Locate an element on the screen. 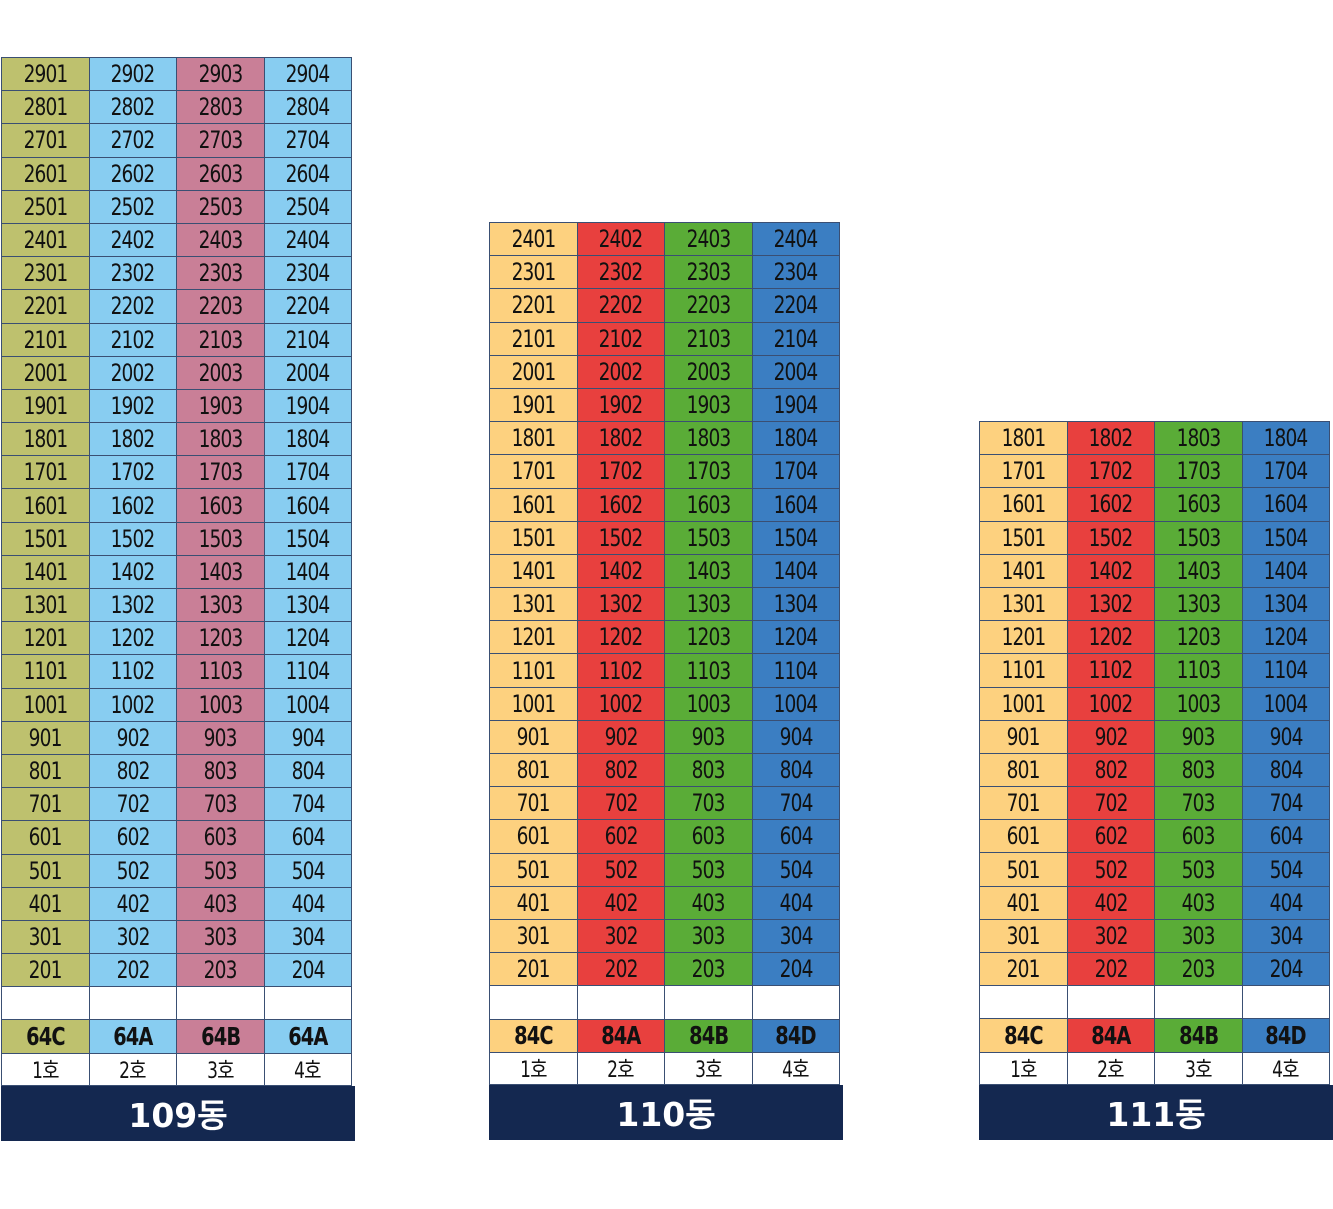  floor-row: 1901 1902 1903 1904 is located at coordinates (178, 406).